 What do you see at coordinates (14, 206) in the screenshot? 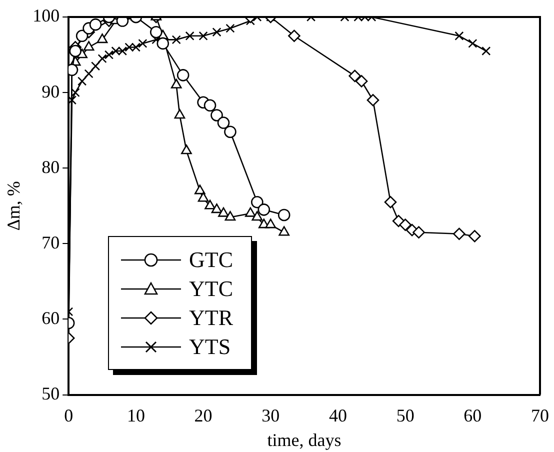
I see `y-axis-title: Δm, %` at bounding box center [14, 206].